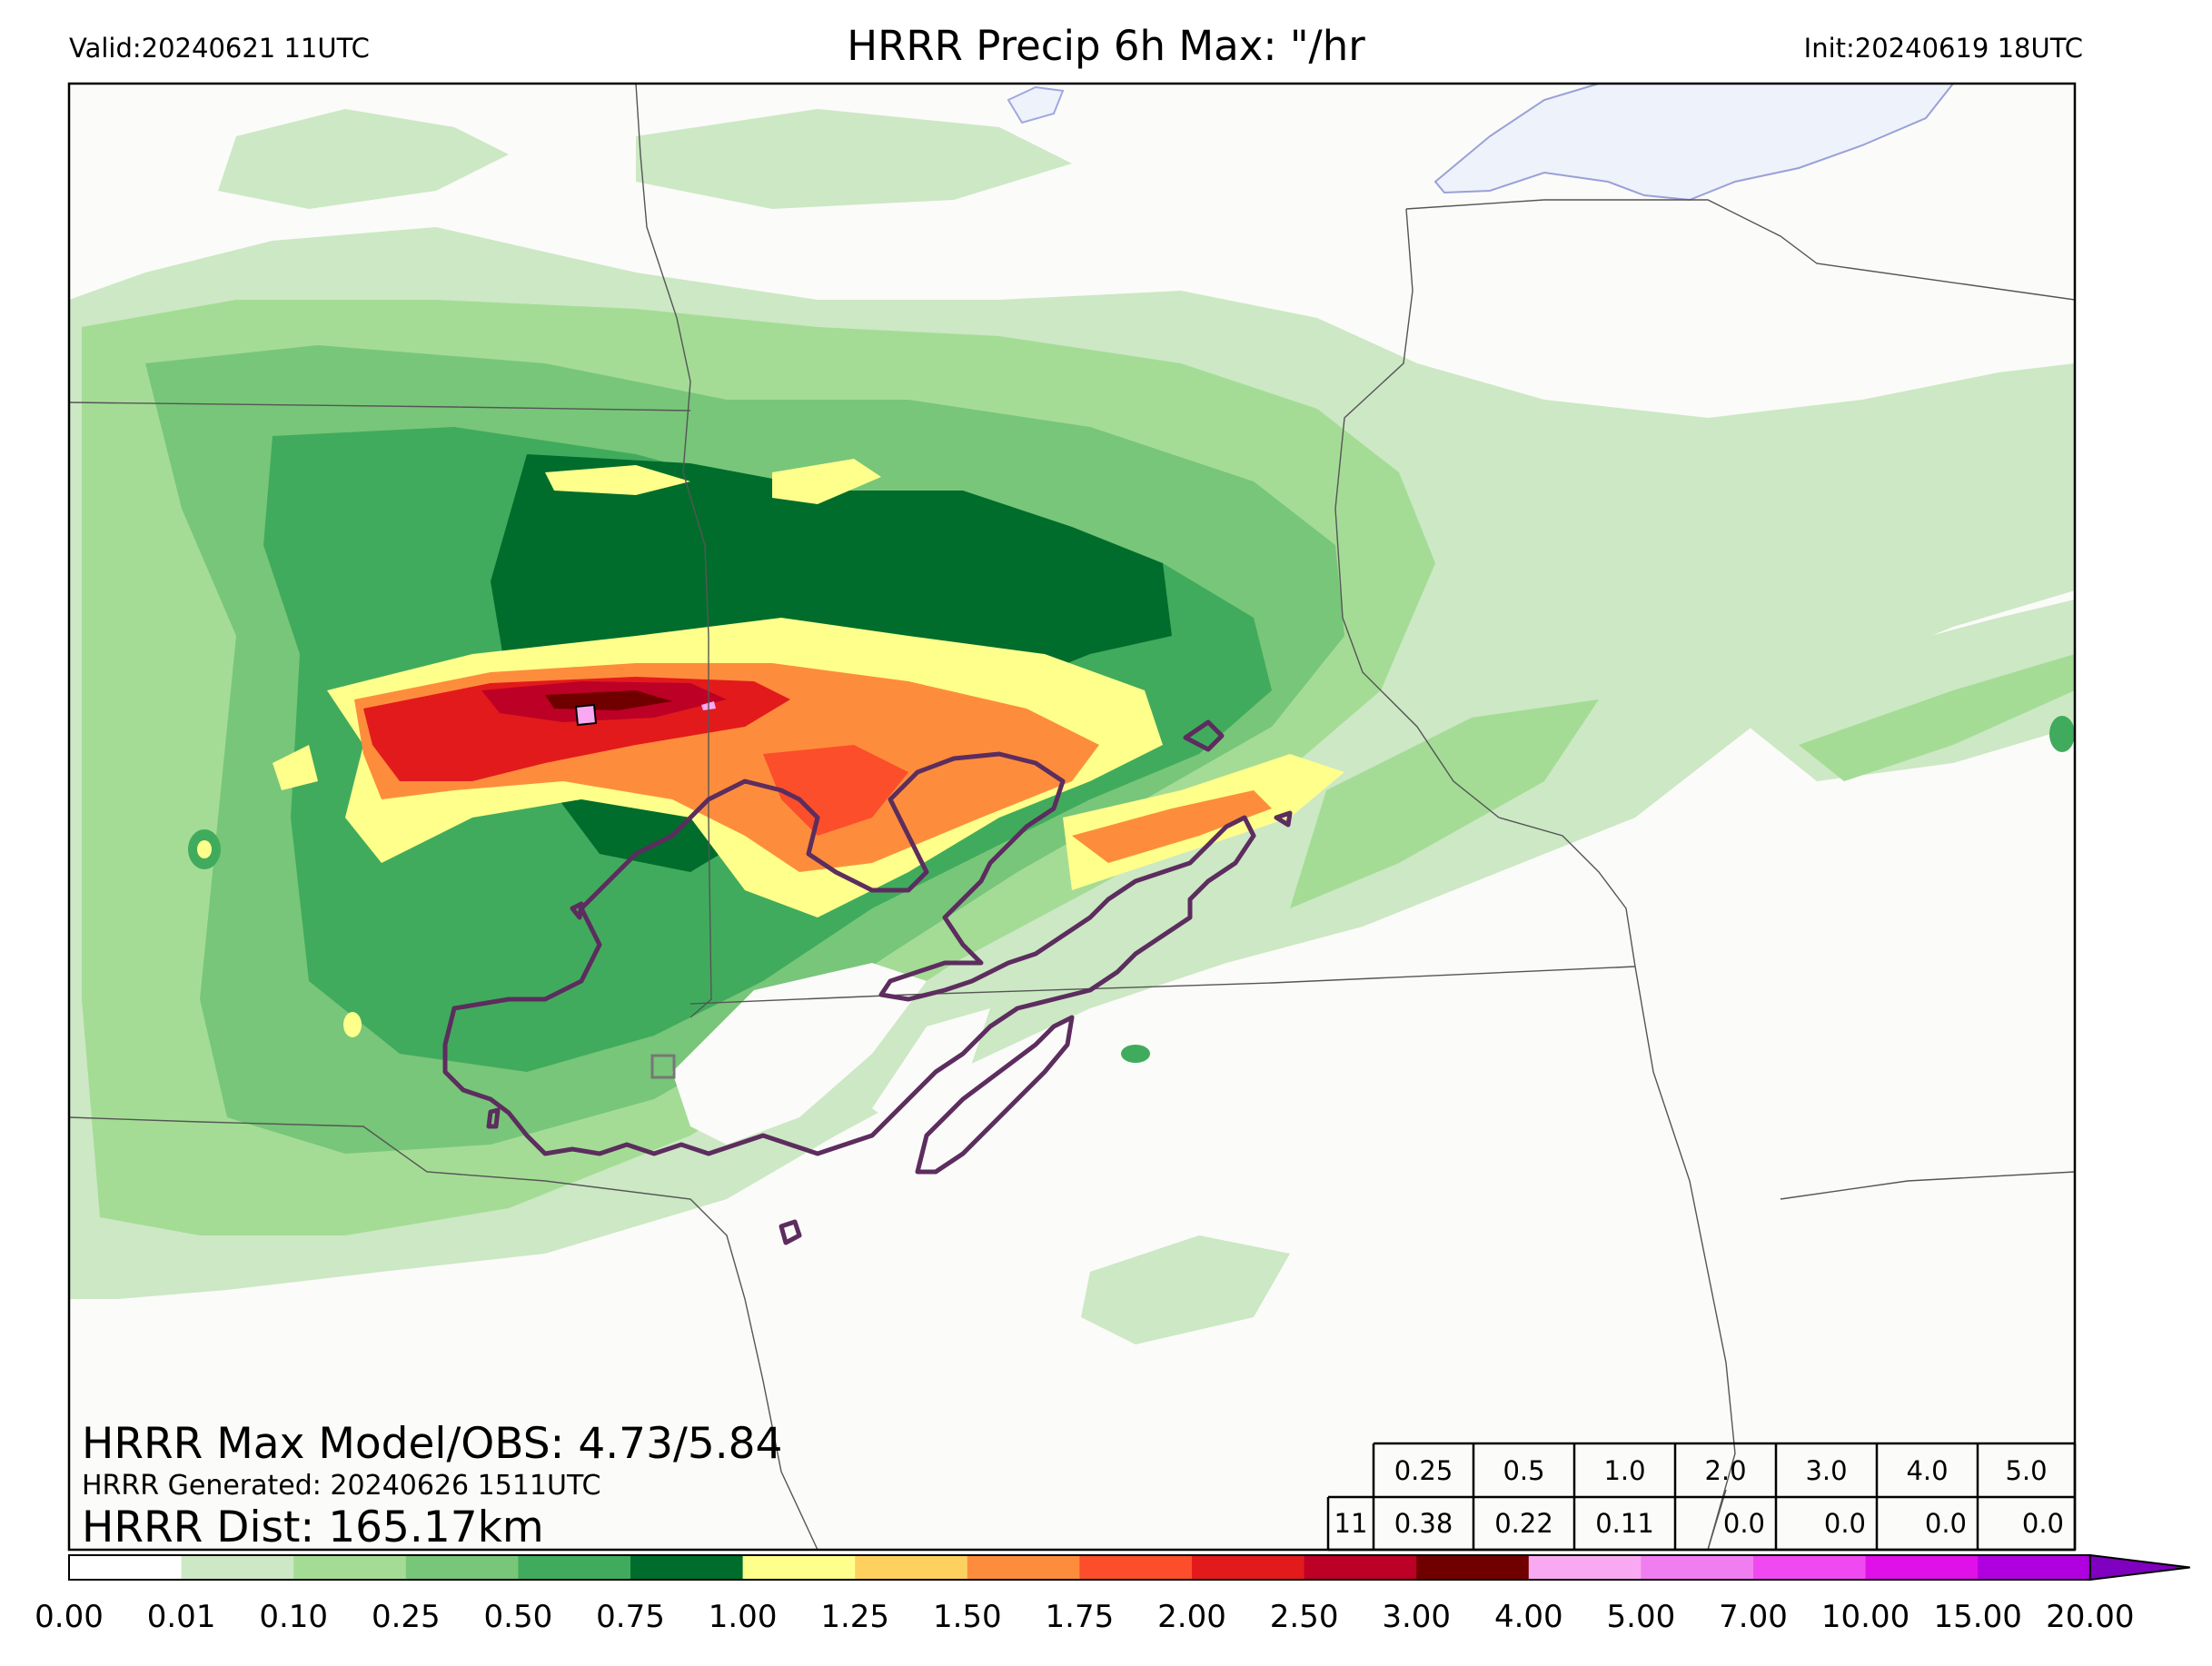 Image resolution: width=2212 pixels, height=1666 pixels. What do you see at coordinates (1694, 143) in the screenshot?
I see `lake-superior` at bounding box center [1694, 143].